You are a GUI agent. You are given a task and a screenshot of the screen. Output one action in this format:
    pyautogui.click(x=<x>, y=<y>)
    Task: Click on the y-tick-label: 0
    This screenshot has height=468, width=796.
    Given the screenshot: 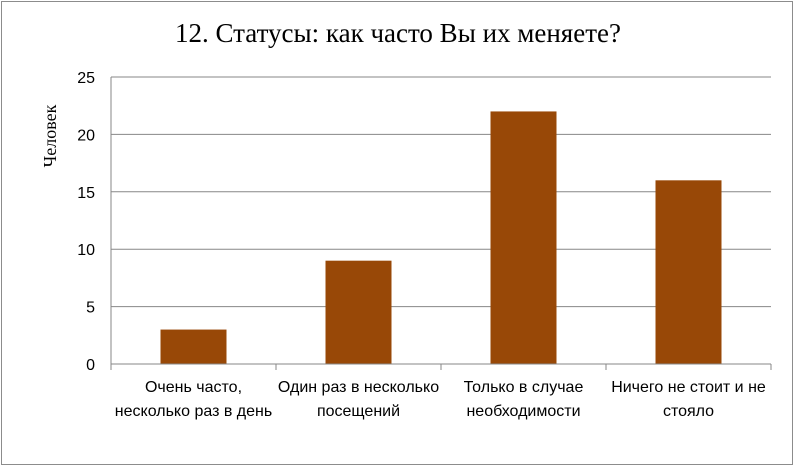 What is the action you would take?
    pyautogui.click(x=90, y=365)
    